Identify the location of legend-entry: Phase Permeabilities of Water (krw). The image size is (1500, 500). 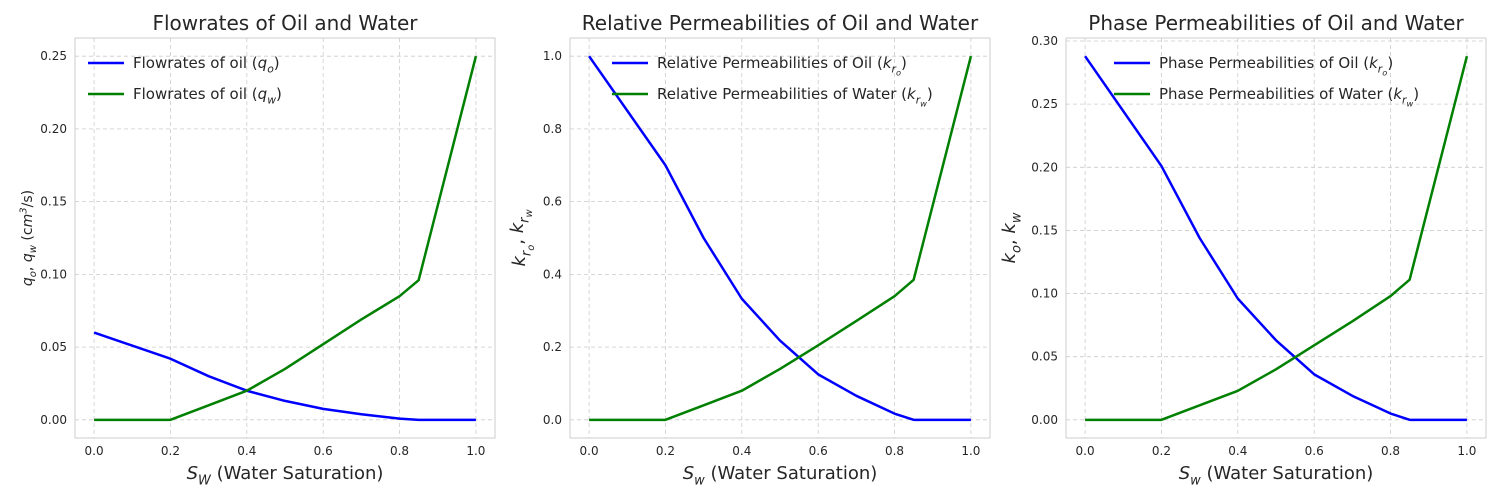
(1289, 97).